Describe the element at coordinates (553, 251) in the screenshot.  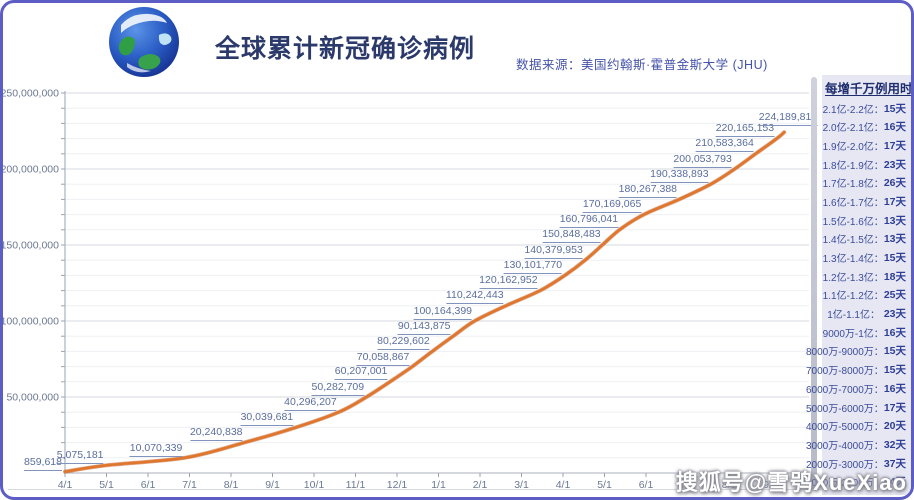
I see `data-point-label: 140,379,953` at that location.